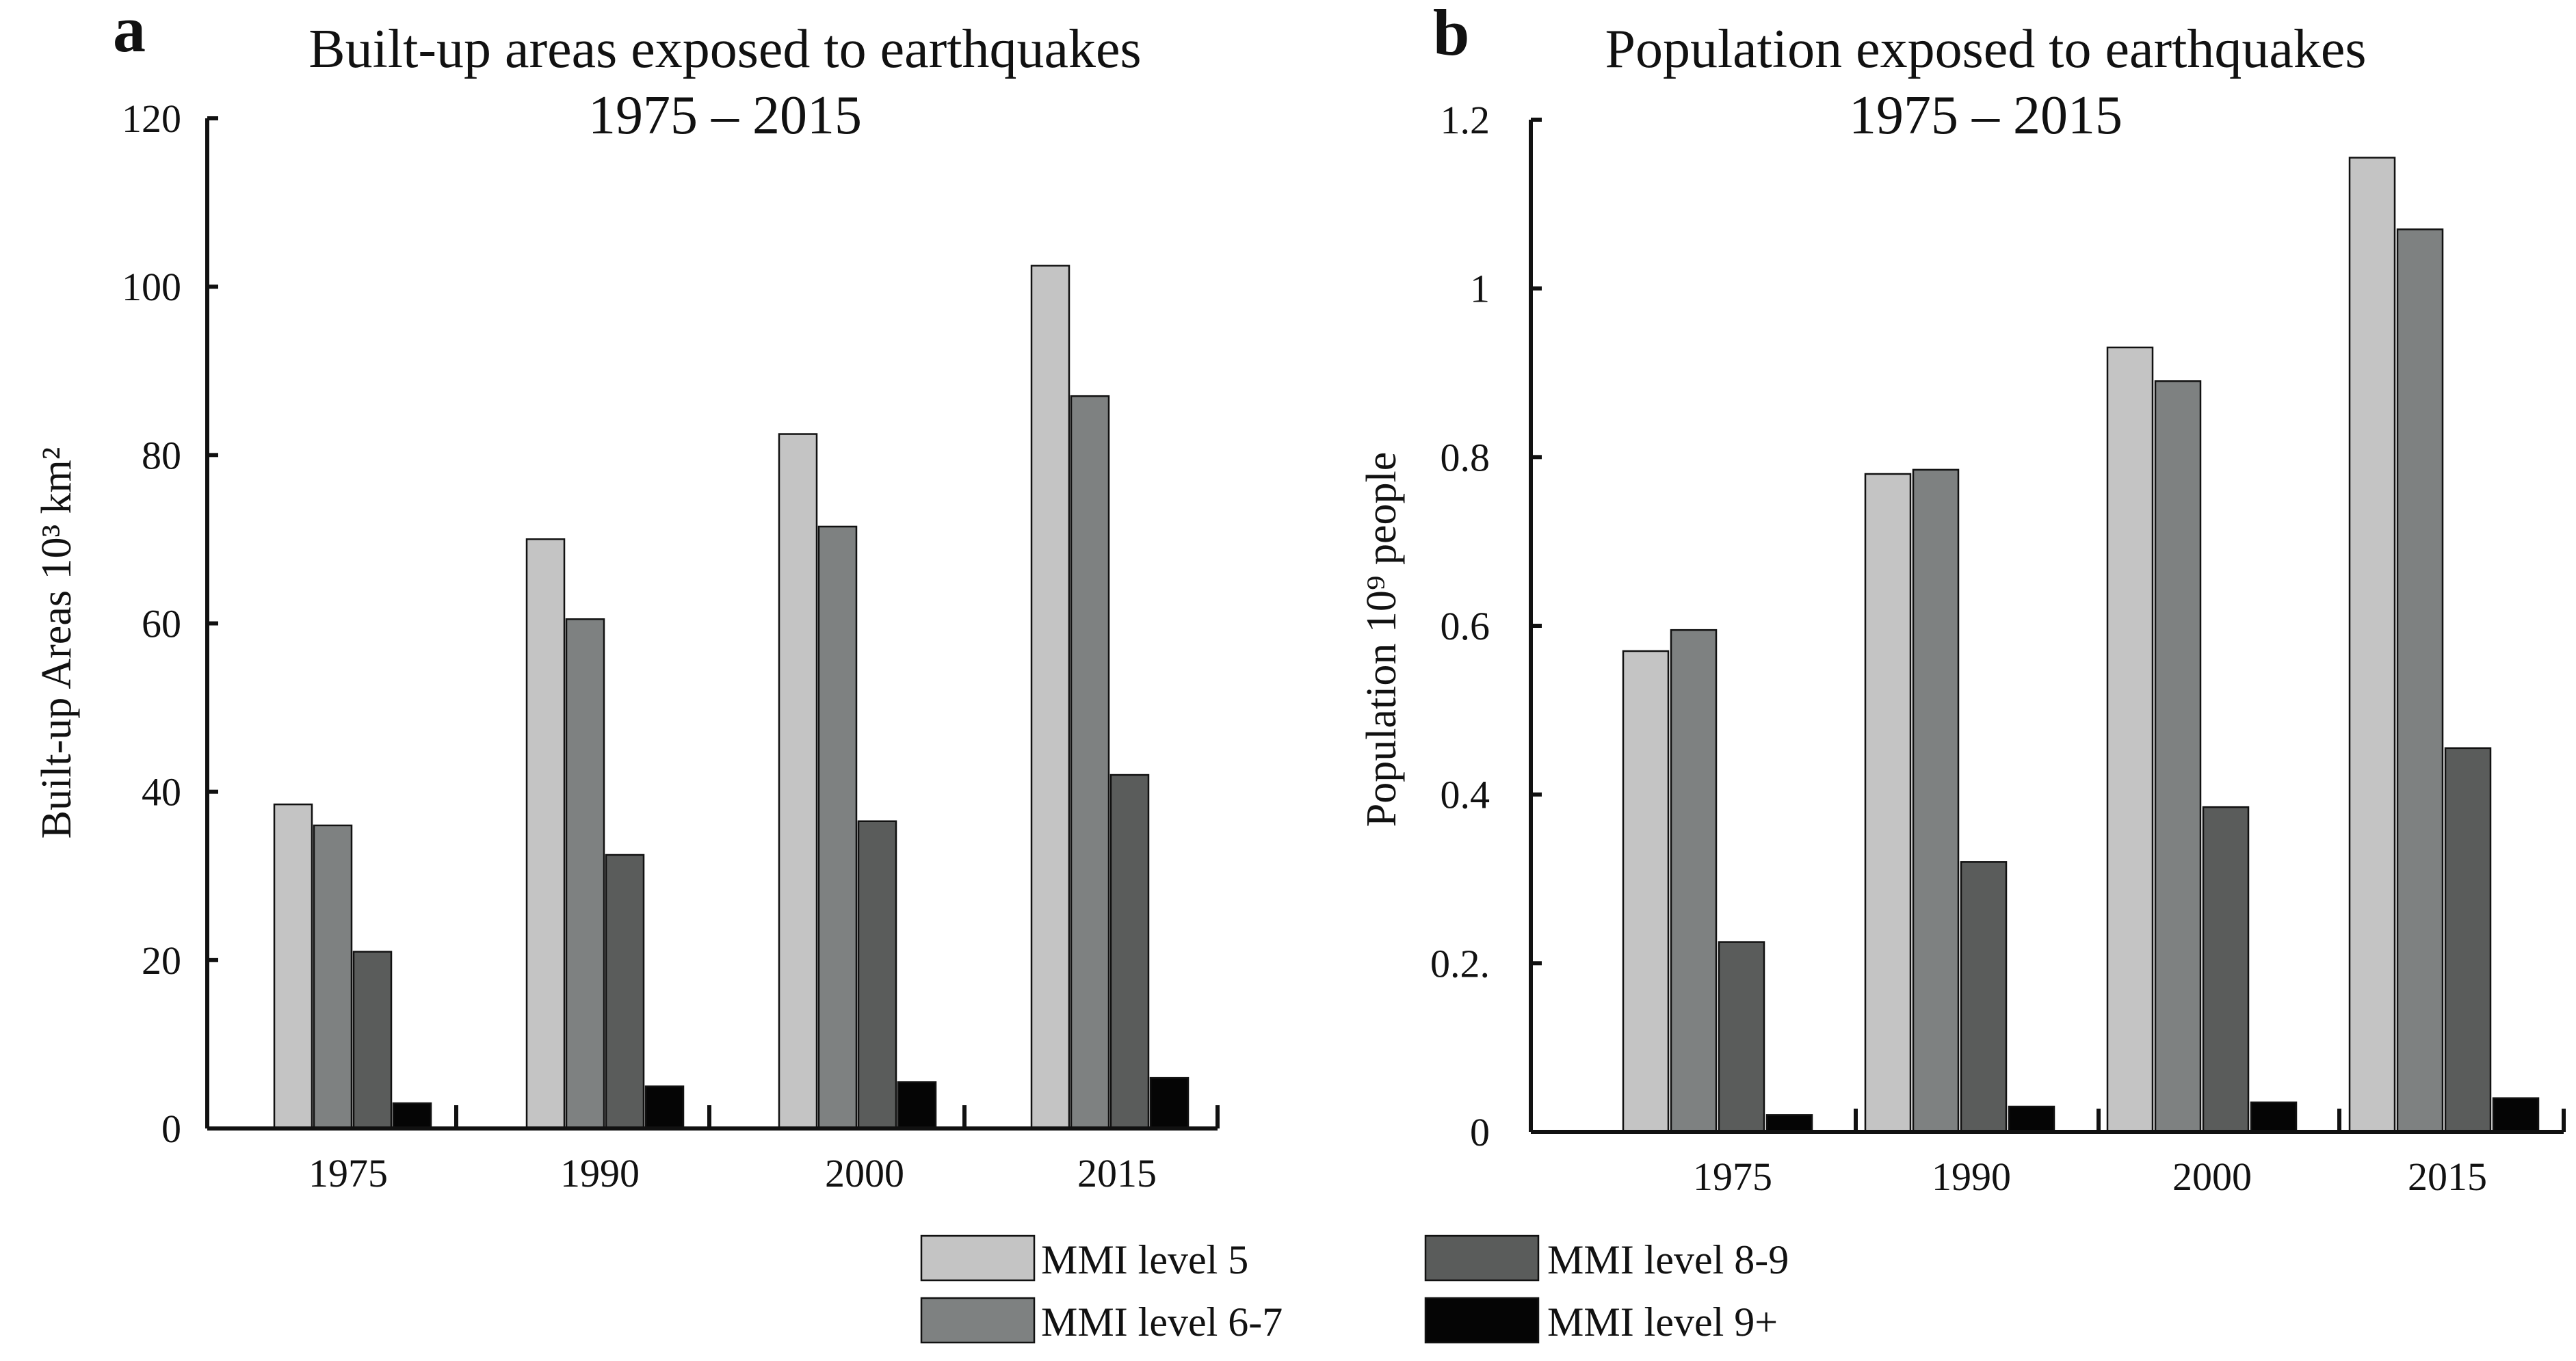 The width and height of the screenshot is (2576, 1361). Describe the element at coordinates (1162, 1322) in the screenshot. I see `legend-label-mmi-6-7: MMI level 6-7` at that location.